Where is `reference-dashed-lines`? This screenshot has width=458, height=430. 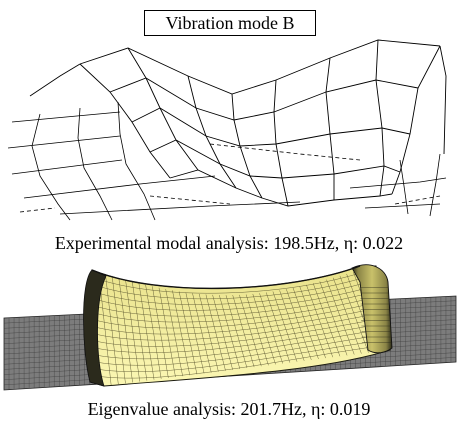 reference-dashed-lines is located at coordinates (230, 178).